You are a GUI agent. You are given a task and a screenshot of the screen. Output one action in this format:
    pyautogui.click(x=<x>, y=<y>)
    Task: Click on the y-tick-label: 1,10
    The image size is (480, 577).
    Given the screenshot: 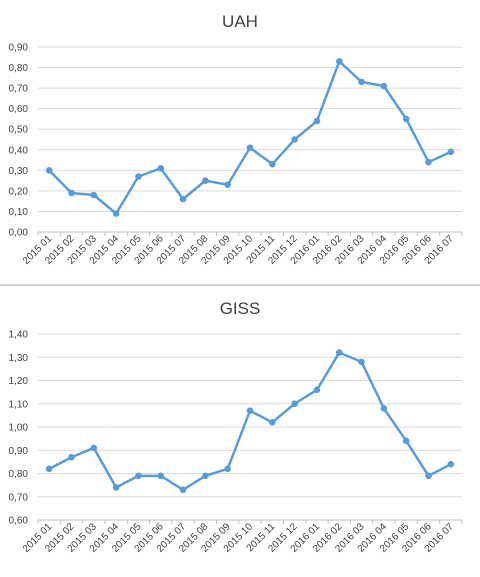 What is the action you would take?
    pyautogui.click(x=19, y=404)
    